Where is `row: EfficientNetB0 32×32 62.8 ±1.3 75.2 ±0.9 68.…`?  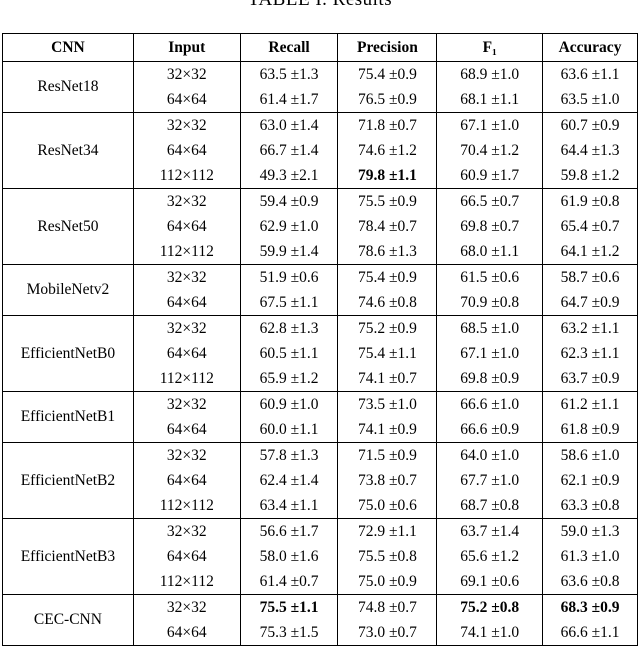 row: EfficientNetB0 32×32 62.8 ±1.3 75.2 ±0.9 68.… is located at coordinates (320, 353).